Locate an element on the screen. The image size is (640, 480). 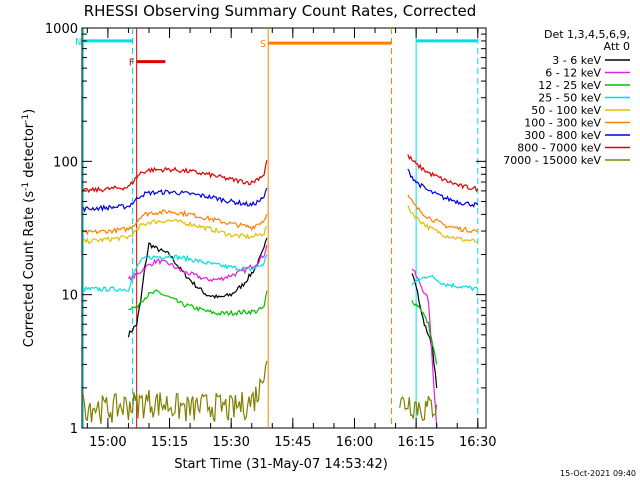
x-tick-label: 15:30 is located at coordinates (230, 442).